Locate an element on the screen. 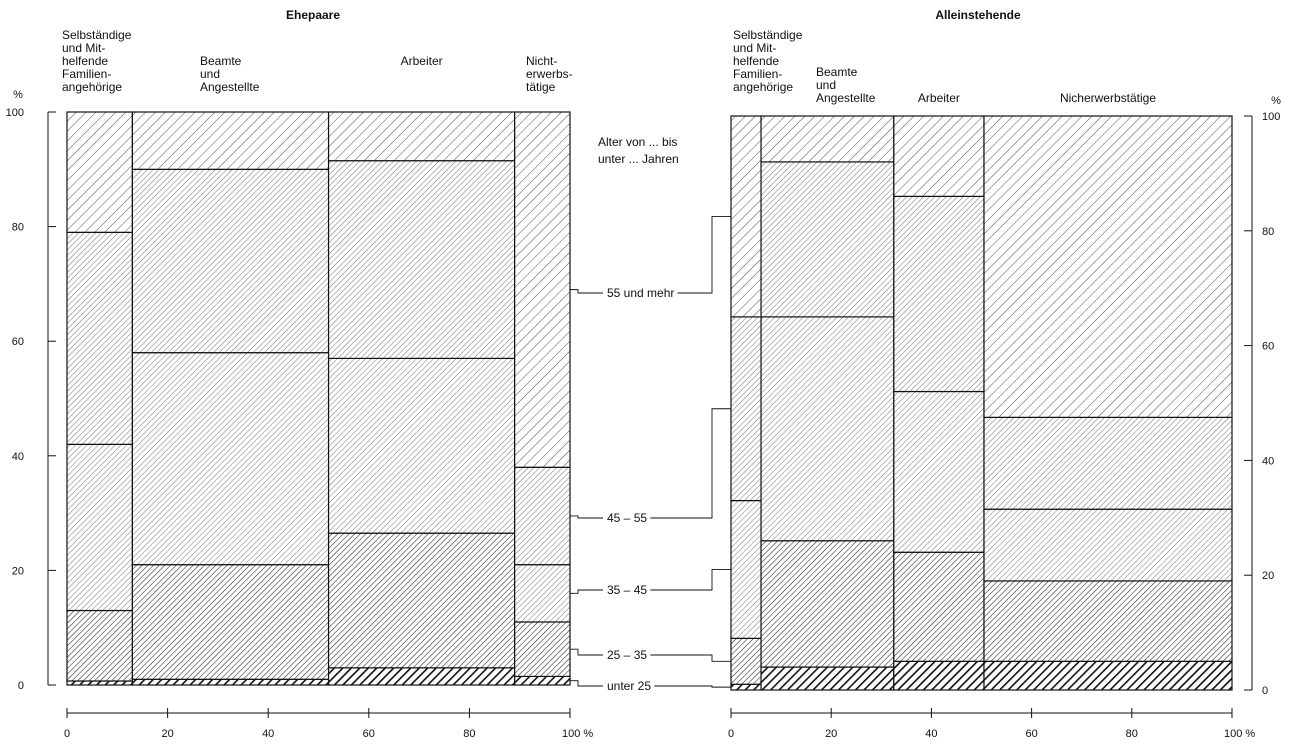 Image resolution: width=1308 pixels, height=746 pixels. column-label-4: Nicherwerbstätige is located at coordinates (1108, 98).